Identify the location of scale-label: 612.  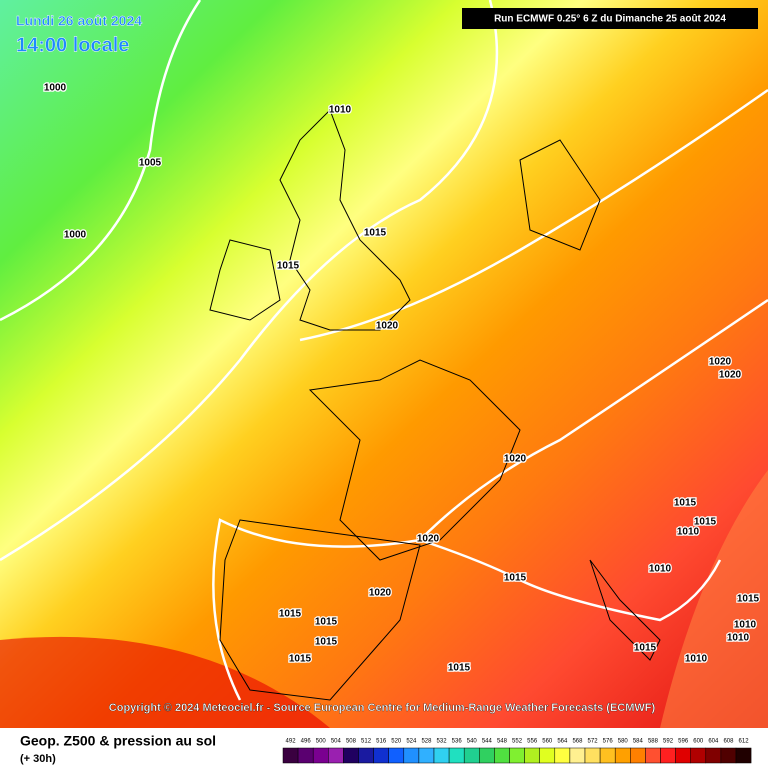
(744, 742).